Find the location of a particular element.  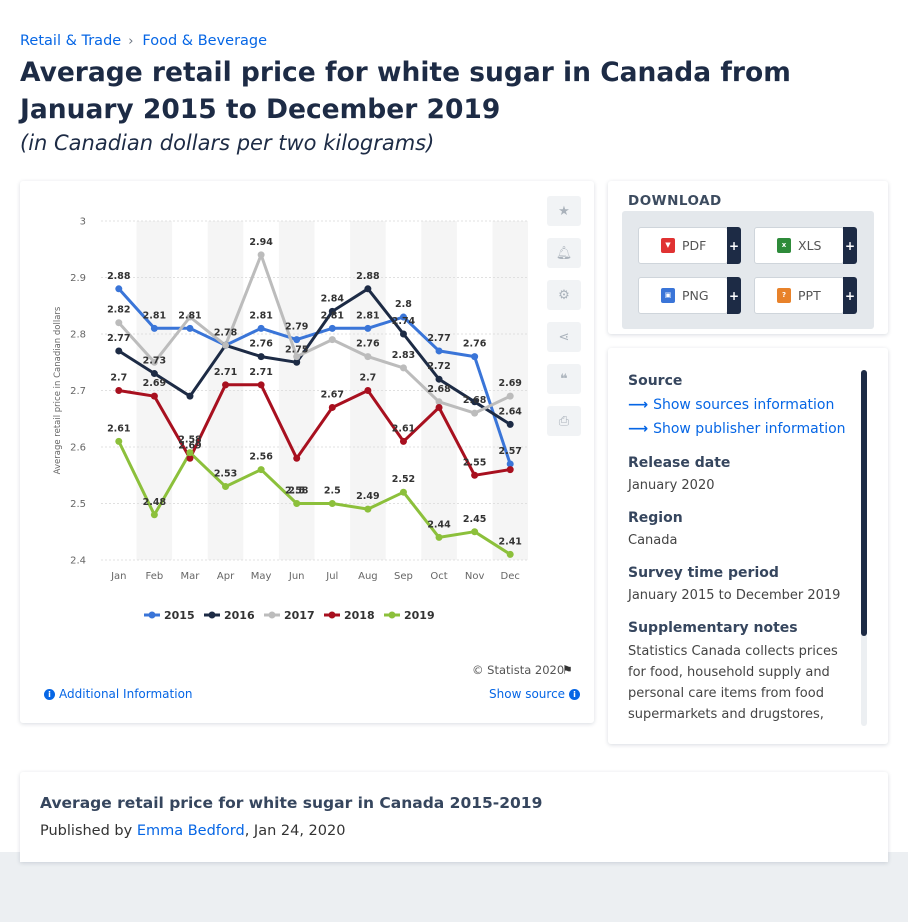

info-scrollbar is located at coordinates (864, 548).